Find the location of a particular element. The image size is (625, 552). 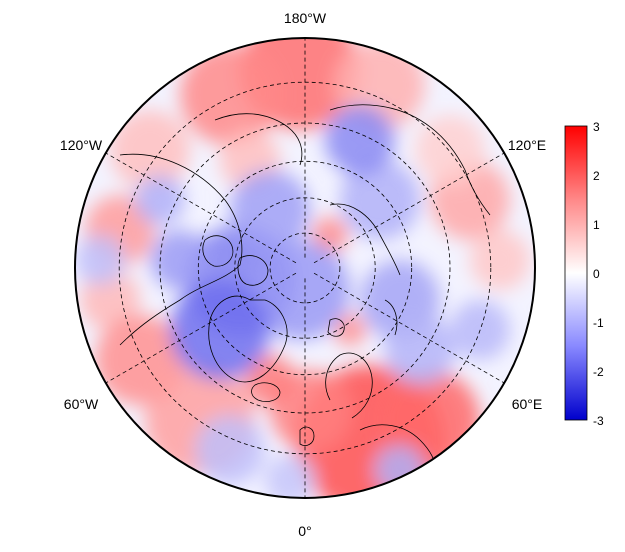

latitude-circle is located at coordinates (305, 268).